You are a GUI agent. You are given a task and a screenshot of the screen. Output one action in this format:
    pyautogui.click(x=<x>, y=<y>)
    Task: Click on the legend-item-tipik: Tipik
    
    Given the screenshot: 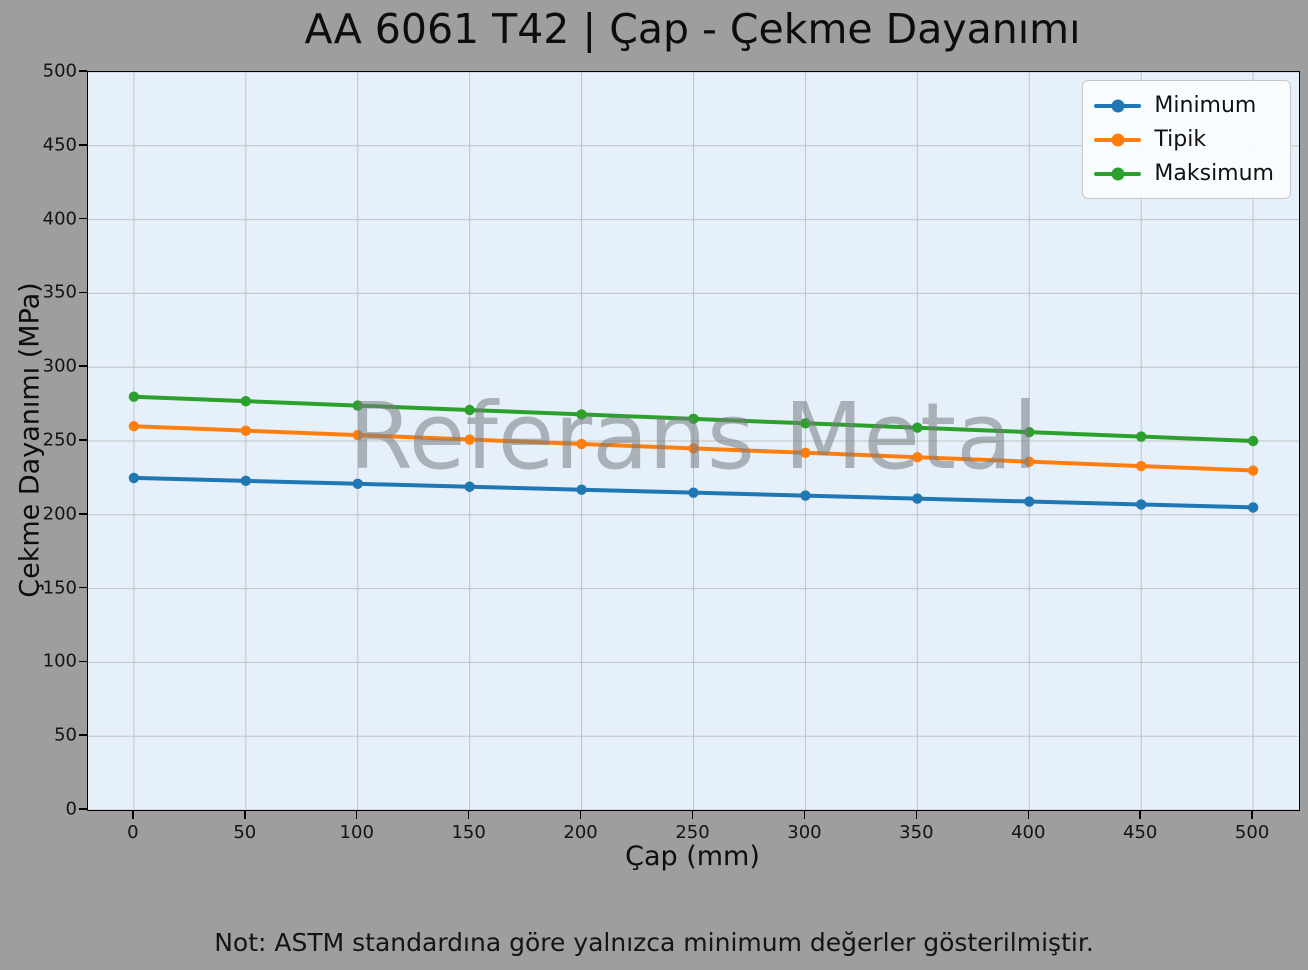 What is the action you would take?
    pyautogui.click(x=1184, y=139)
    